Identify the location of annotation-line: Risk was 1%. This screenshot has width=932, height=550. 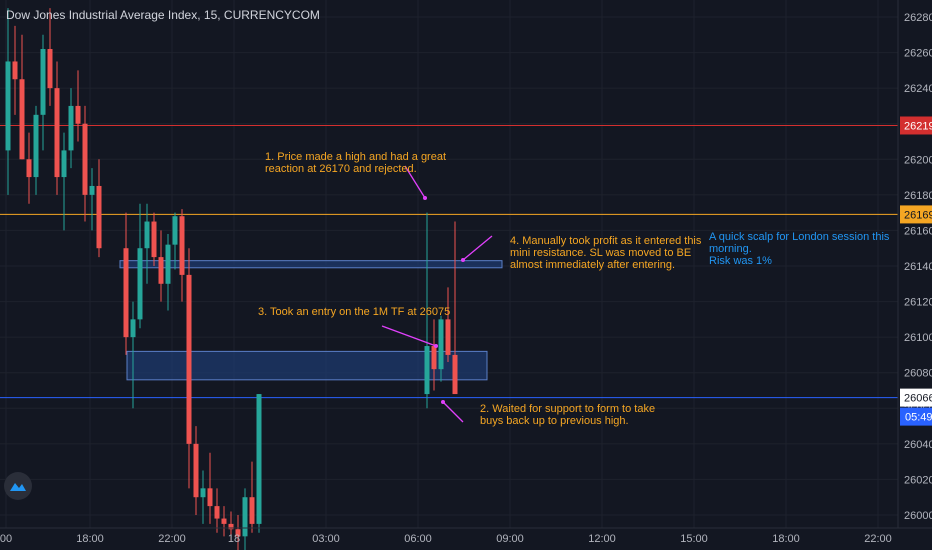
(740, 261).